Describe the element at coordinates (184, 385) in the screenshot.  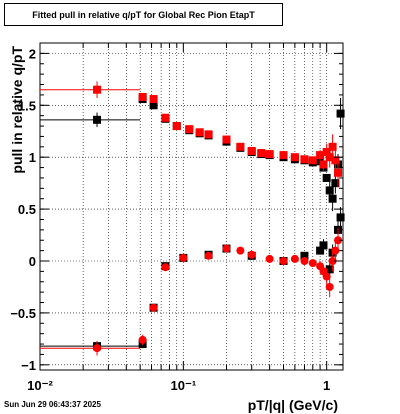
I see `x-tick-label: 10⁻¹` at that location.